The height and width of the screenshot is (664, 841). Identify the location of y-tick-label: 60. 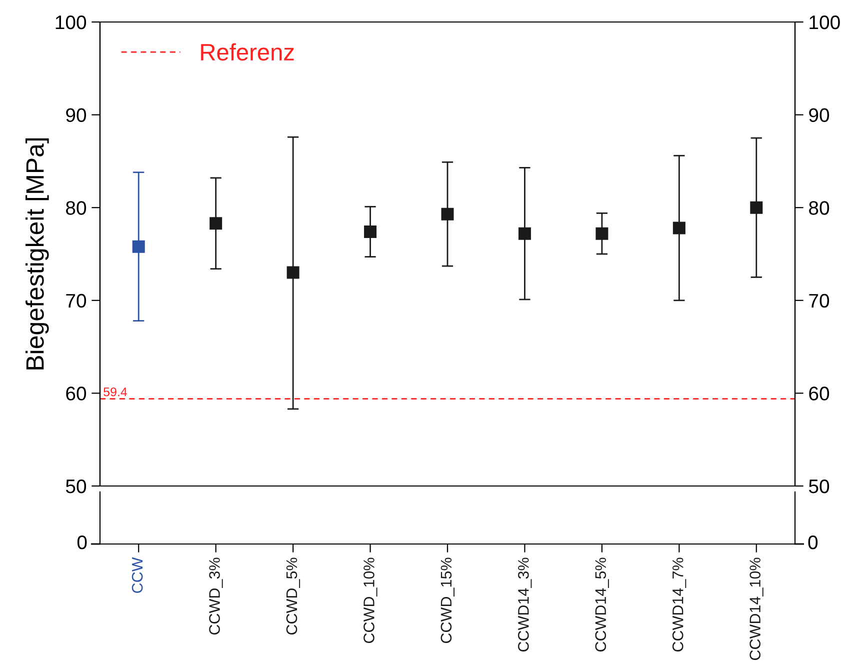
(76, 393).